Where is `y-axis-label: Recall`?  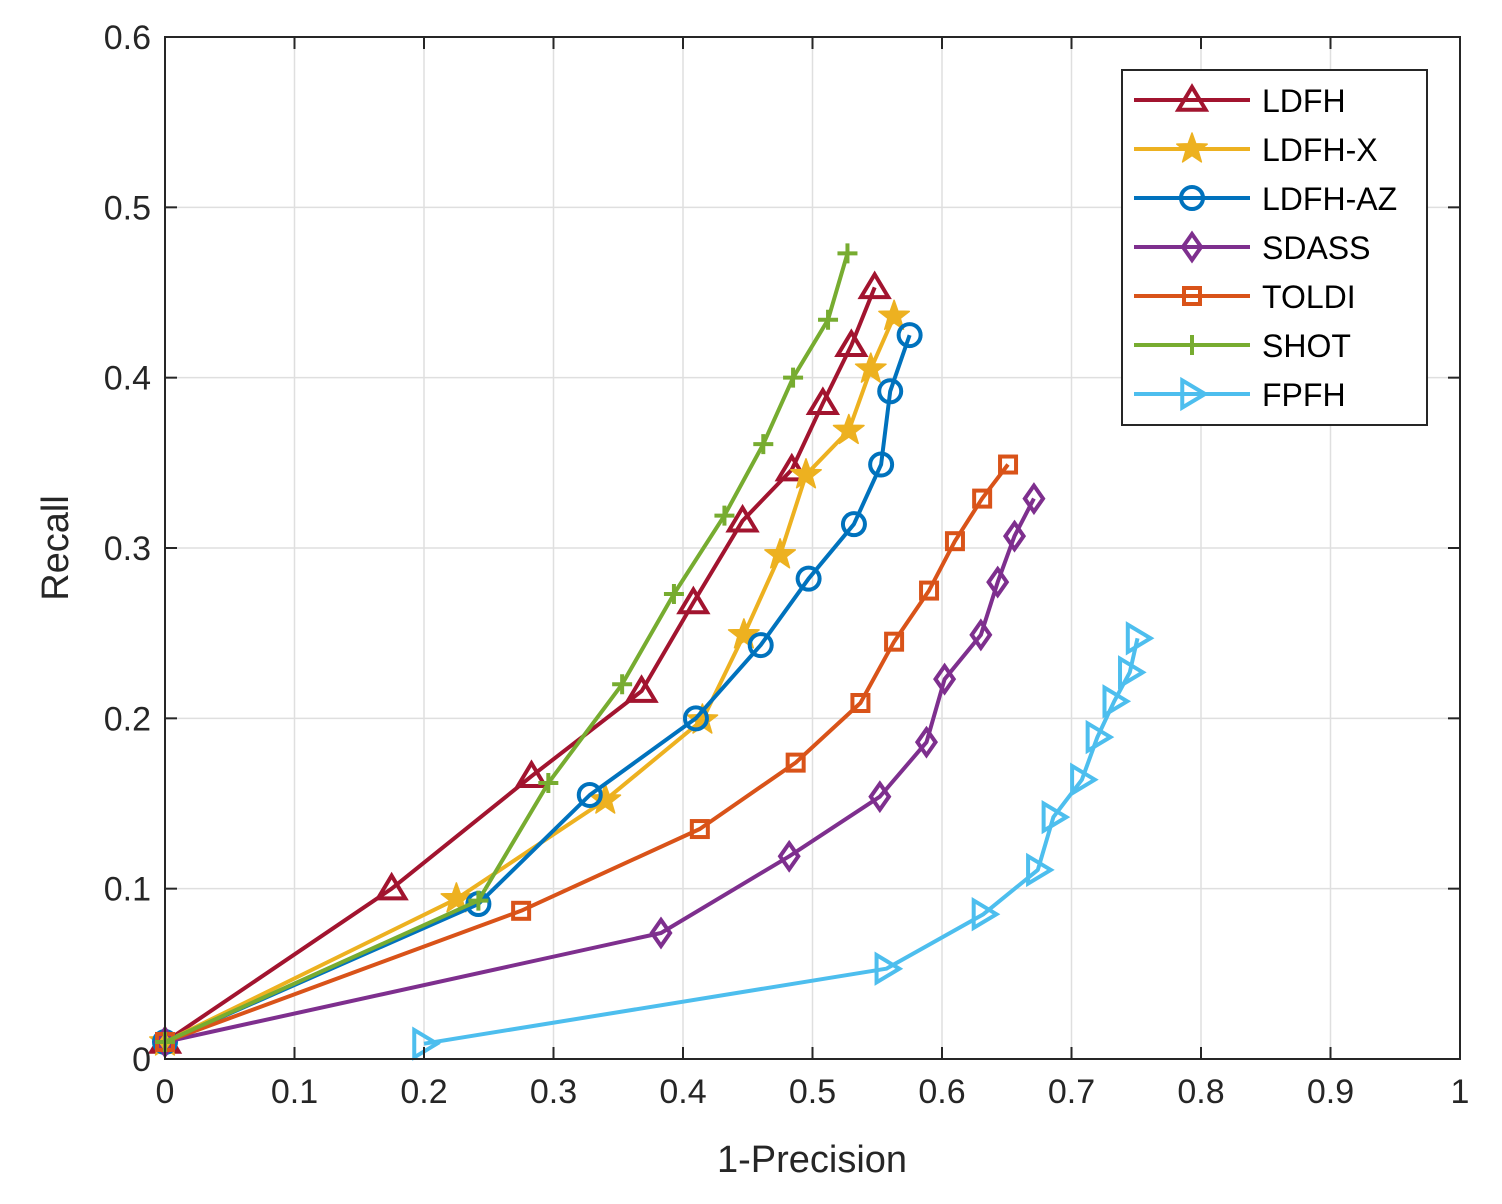 y-axis-label: Recall is located at coordinates (56, 548).